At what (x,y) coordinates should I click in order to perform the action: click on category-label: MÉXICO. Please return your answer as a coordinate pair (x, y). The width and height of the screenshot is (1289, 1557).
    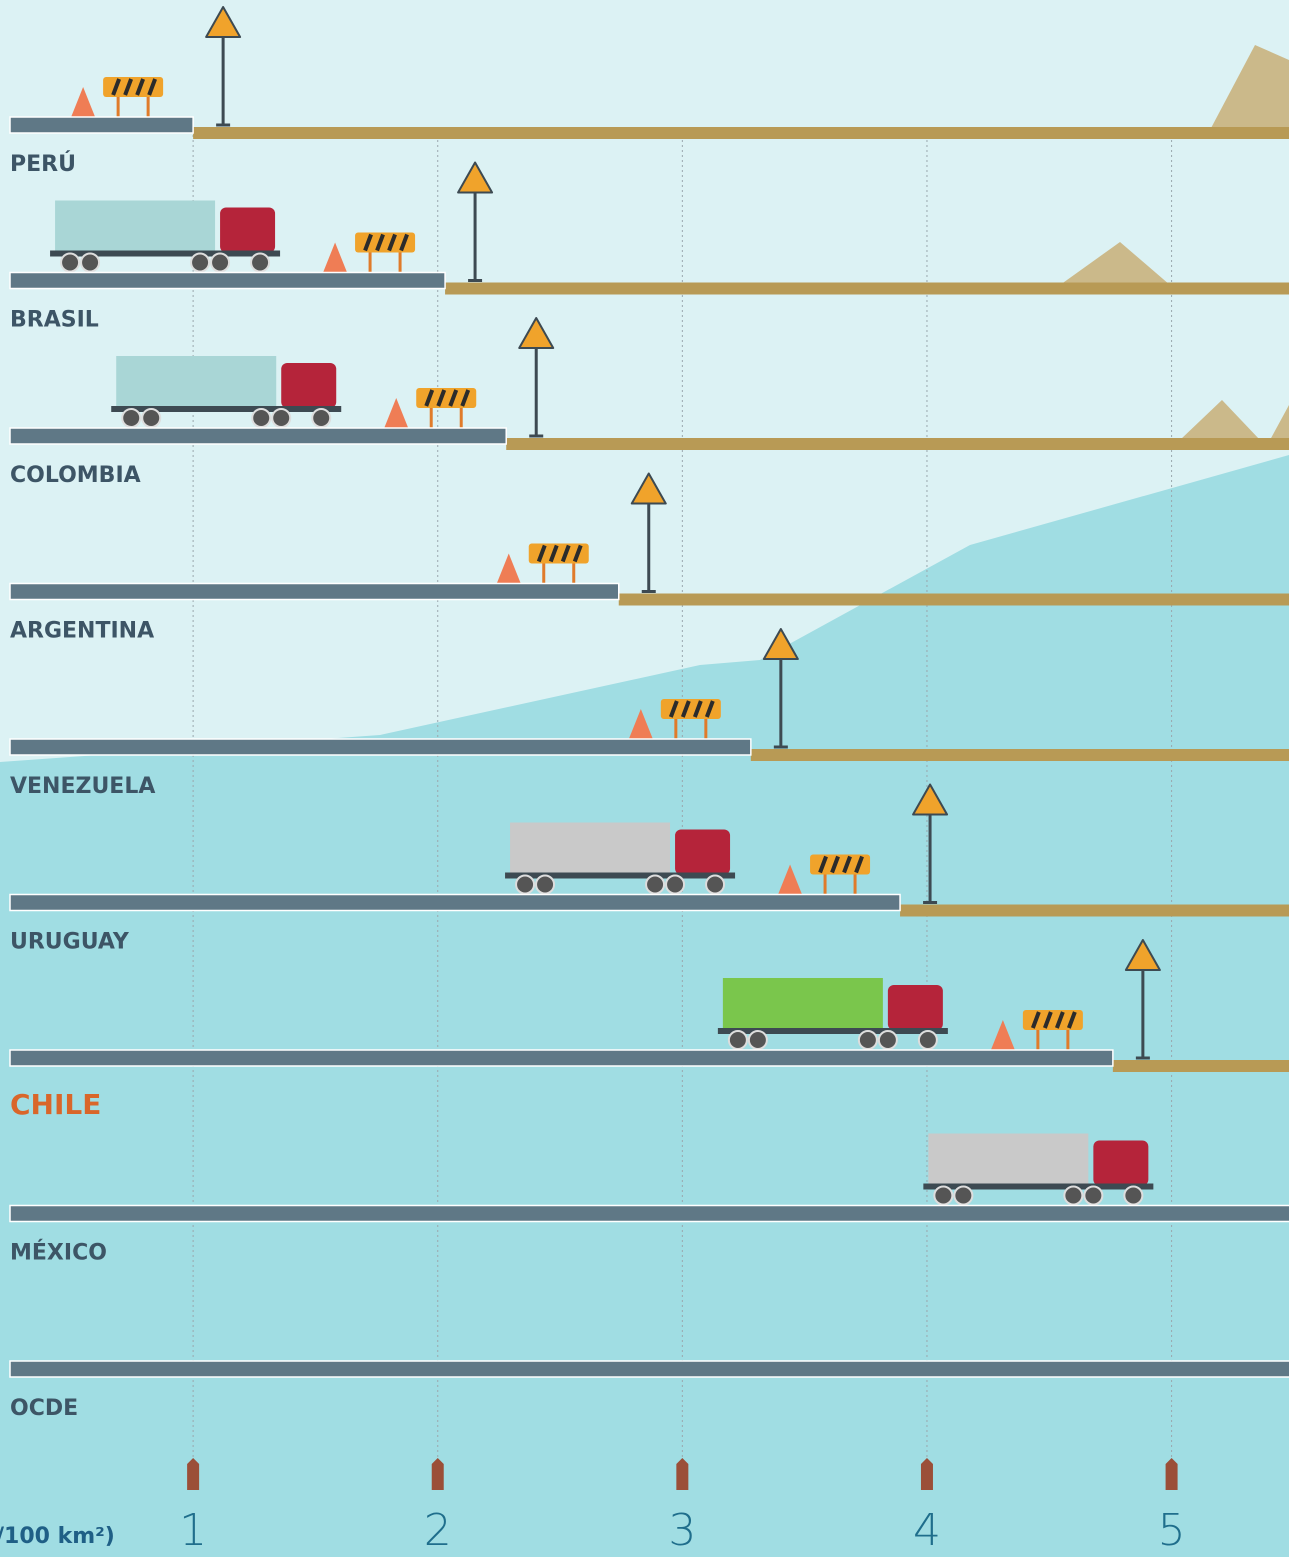
    Looking at the image, I should click on (58, 1253).